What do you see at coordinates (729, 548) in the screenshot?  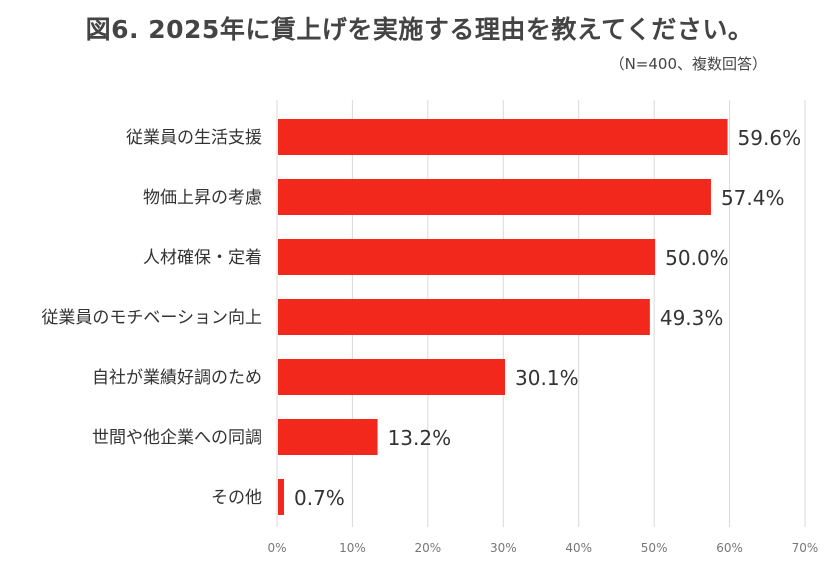 I see `x-tick-label: 60%` at bounding box center [729, 548].